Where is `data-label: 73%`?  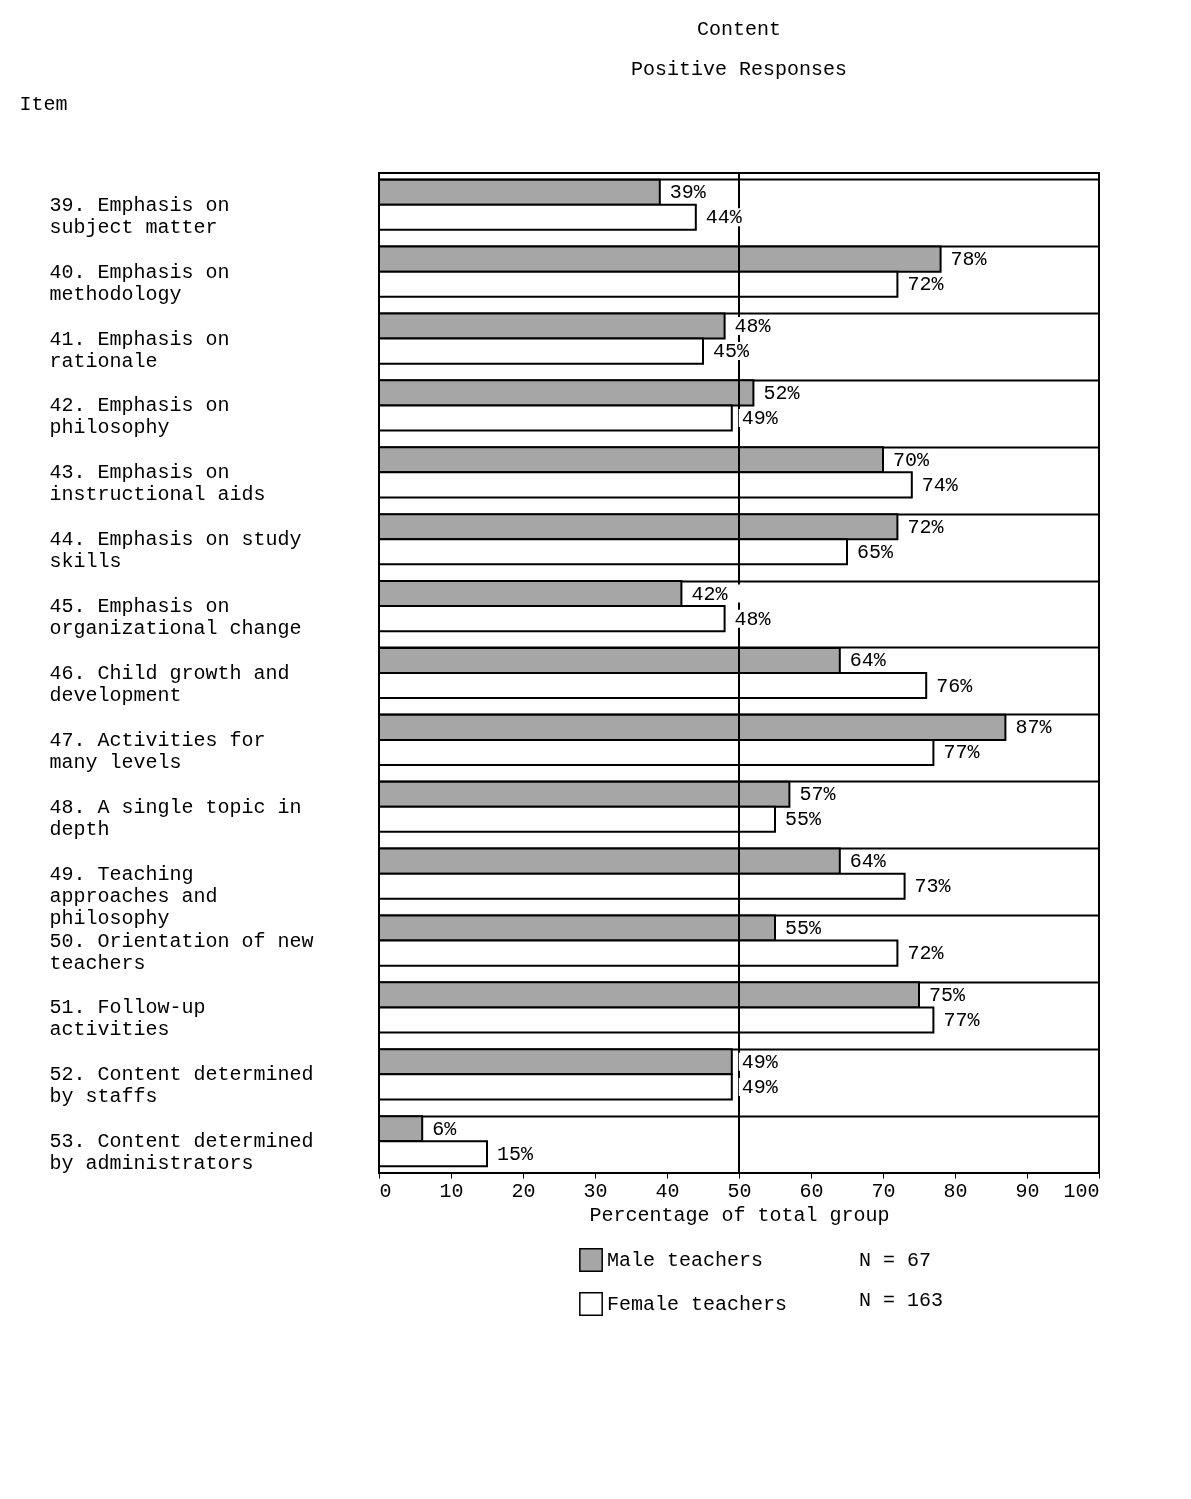 data-label: 73% is located at coordinates (933, 887).